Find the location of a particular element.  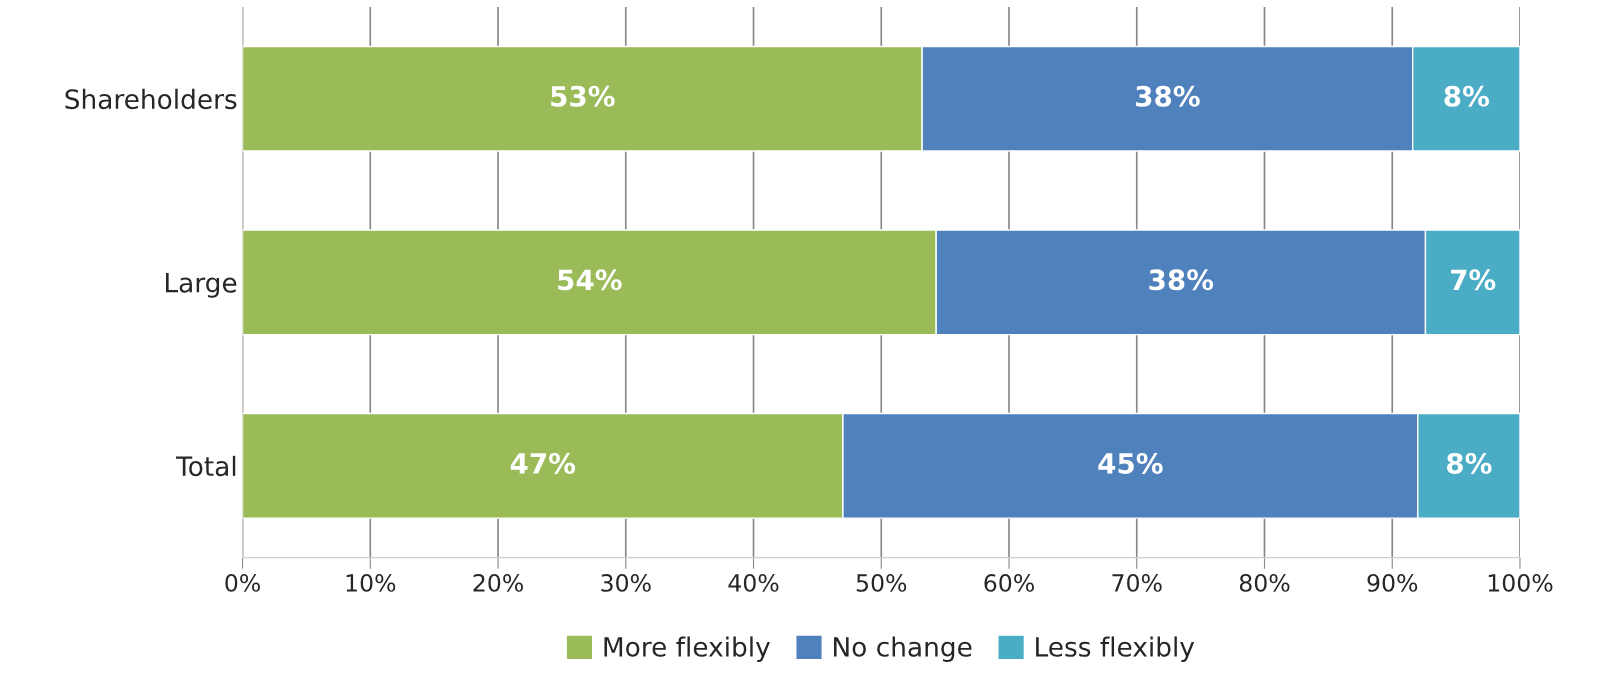

x-tick-label: 60% is located at coordinates (1009, 582).